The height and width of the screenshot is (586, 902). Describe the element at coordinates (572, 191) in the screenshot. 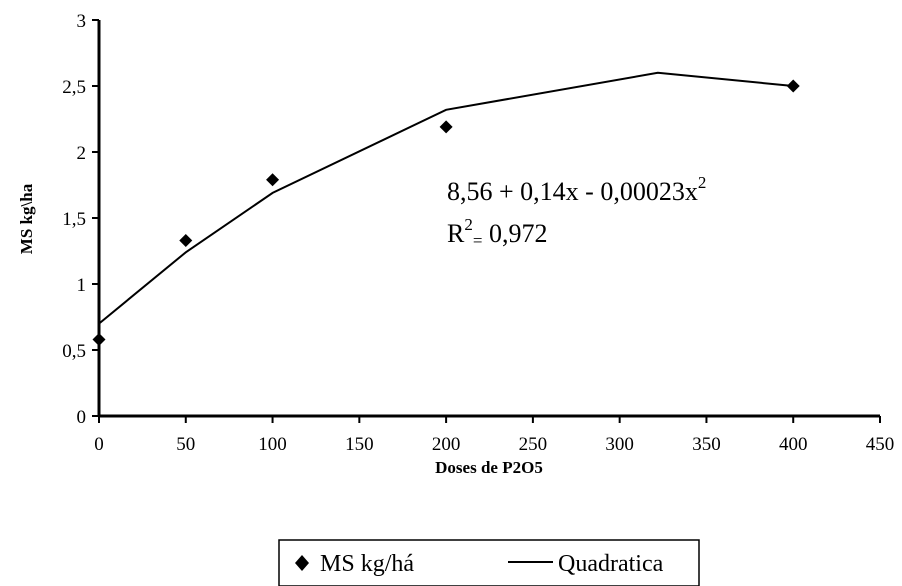

I see `equation-text: 8,56 + 0,14x - 0,00023x` at that location.